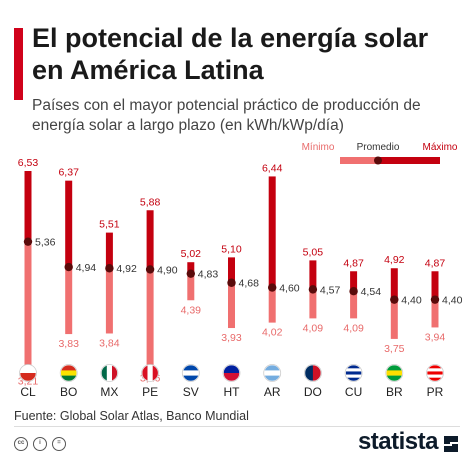 The width and height of the screenshot is (474, 474). What do you see at coordinates (409, 160) in the screenshot?
I see `legend-bar-max` at bounding box center [409, 160].